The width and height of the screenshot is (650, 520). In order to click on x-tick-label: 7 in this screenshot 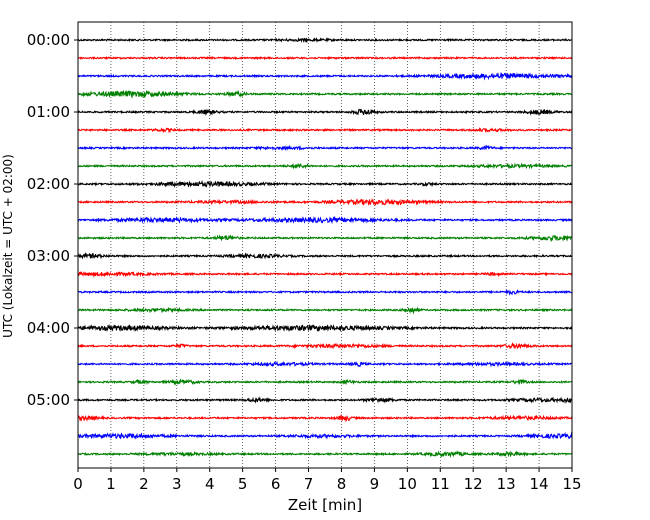, I will do `click(309, 484)`.